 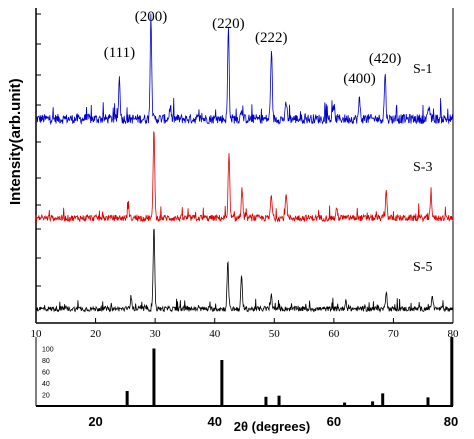 I want to click on peak-label: (400), so click(x=359, y=79).